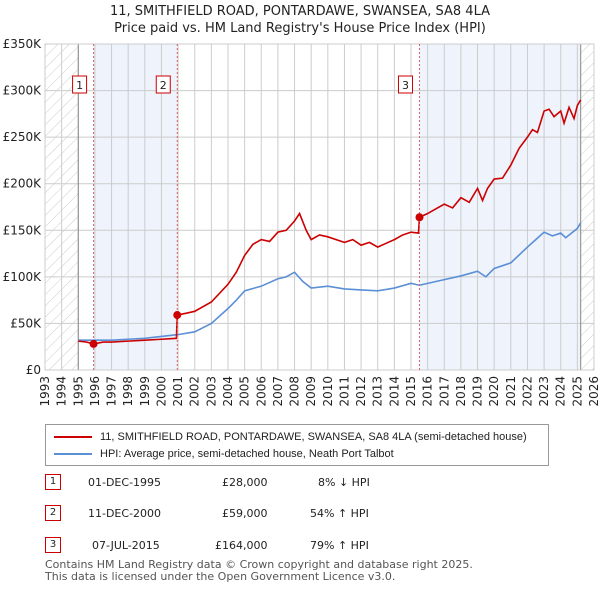  Describe the element at coordinates (305, 514) in the screenshot. I see `table-row: 2 11-DEC-2000 £59,000 54% ↑ HPI` at that location.